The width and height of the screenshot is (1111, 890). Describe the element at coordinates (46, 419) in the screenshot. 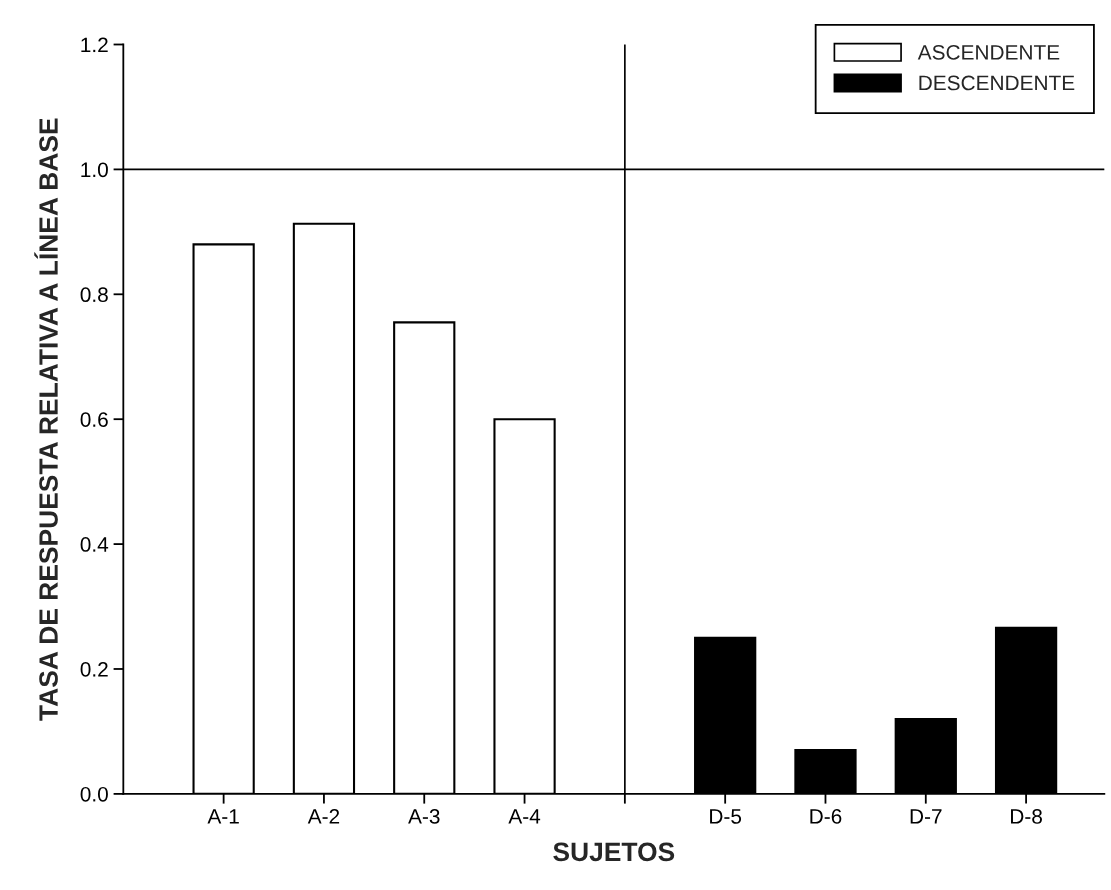

I see `y-axis-title: TASA DE RESPUESTA RELATIVA A LÍNEA BASE` at that location.